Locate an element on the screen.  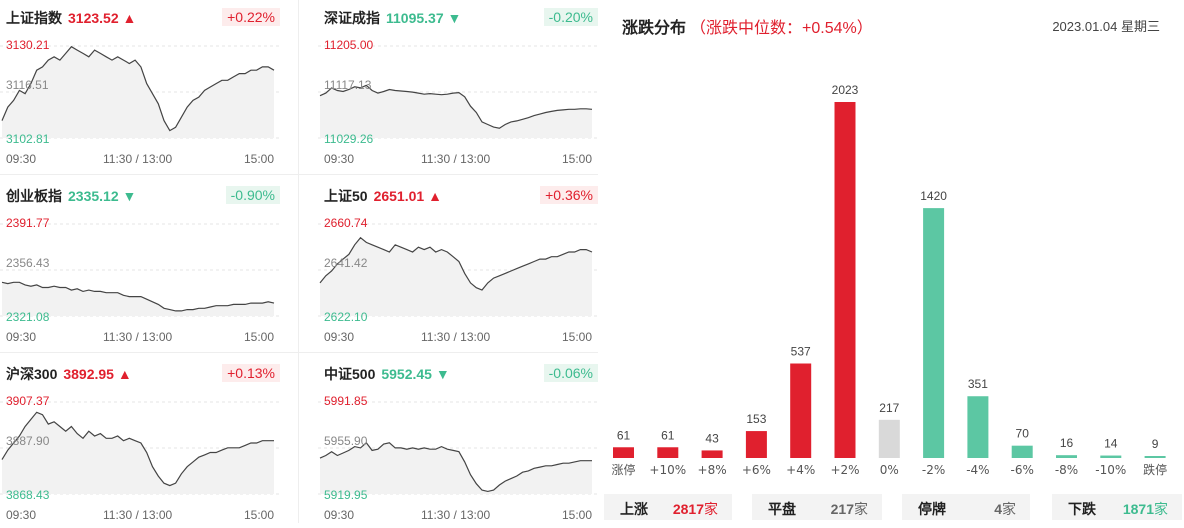
index-header: 上证指数 3123.52 ▲ +0.22% is located at coordinates (143, 19).